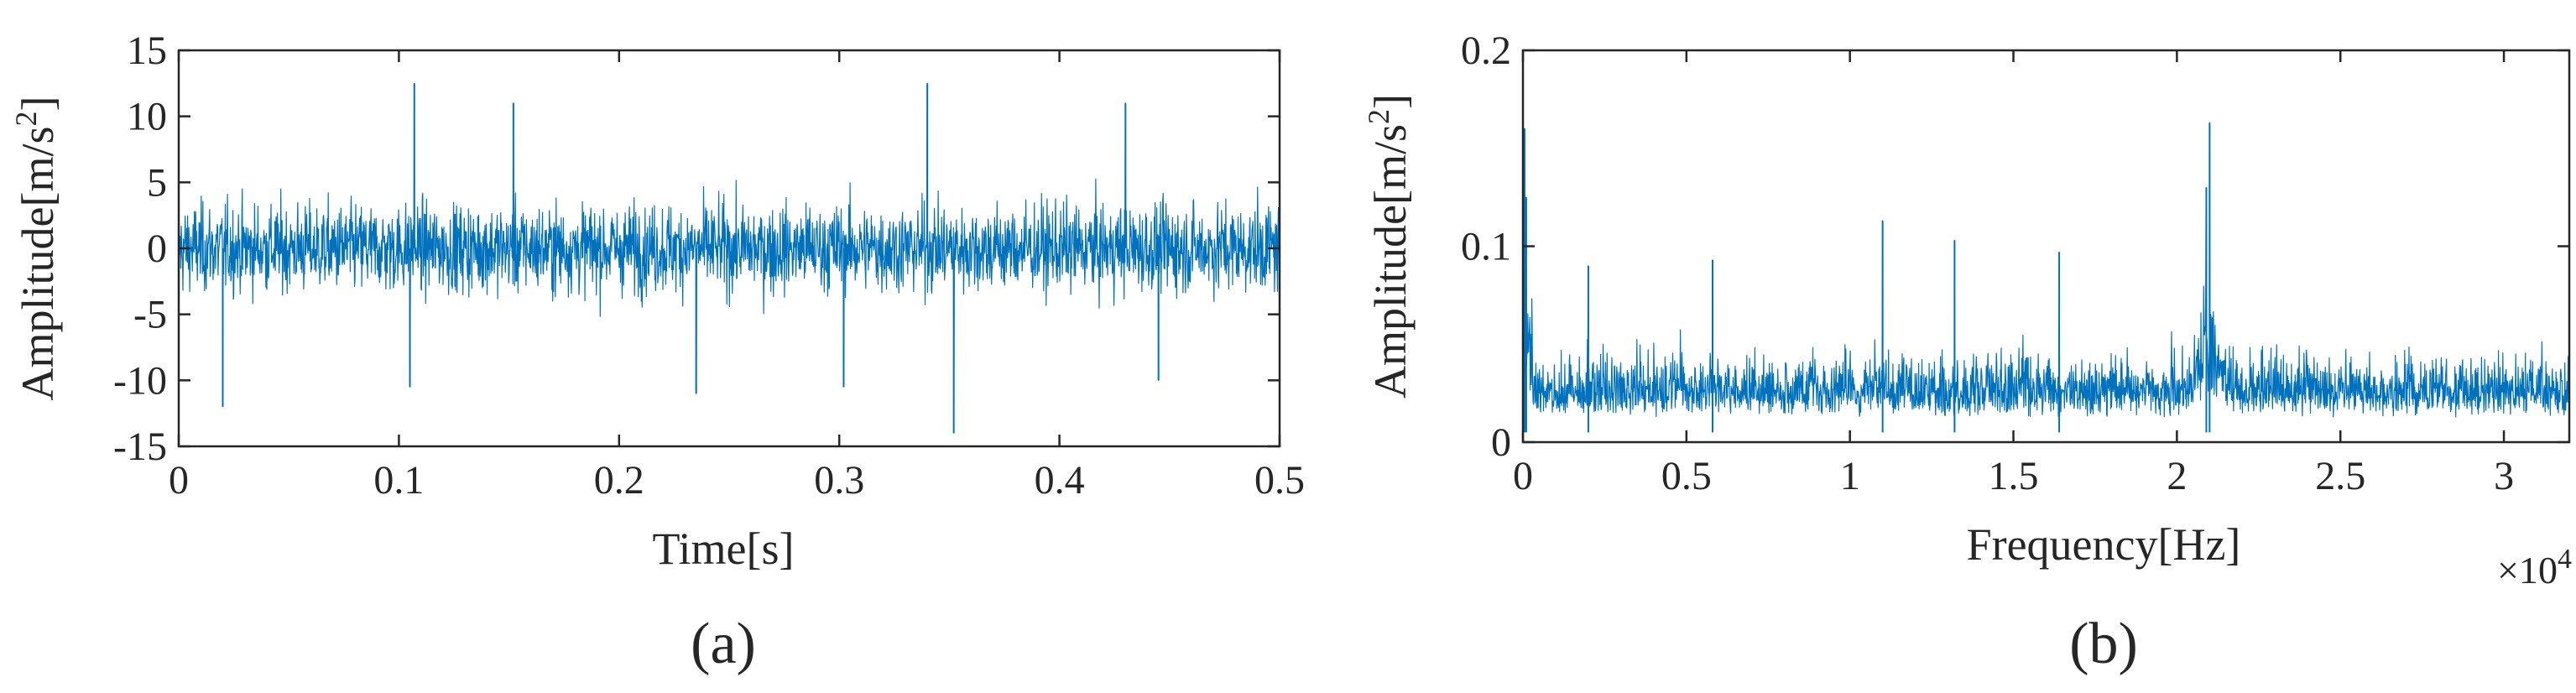  I want to click on chart-a-y-axis-label-suffix: ], so click(38, 104).